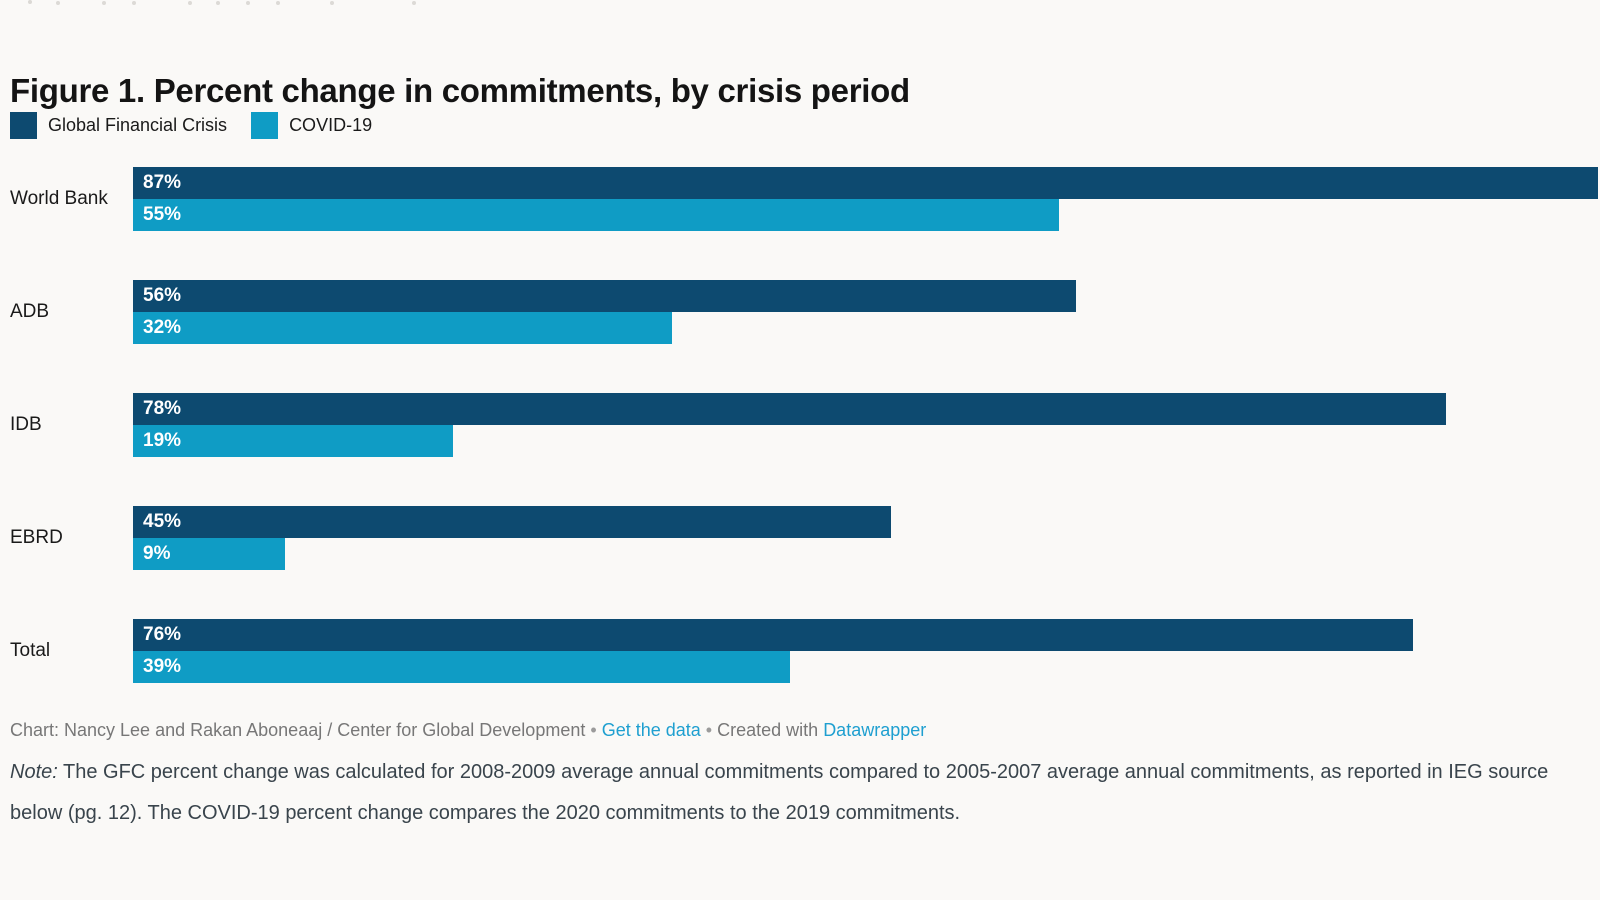 This screenshot has height=900, width=1600. I want to click on bar-value-label: 76%, so click(162, 634).